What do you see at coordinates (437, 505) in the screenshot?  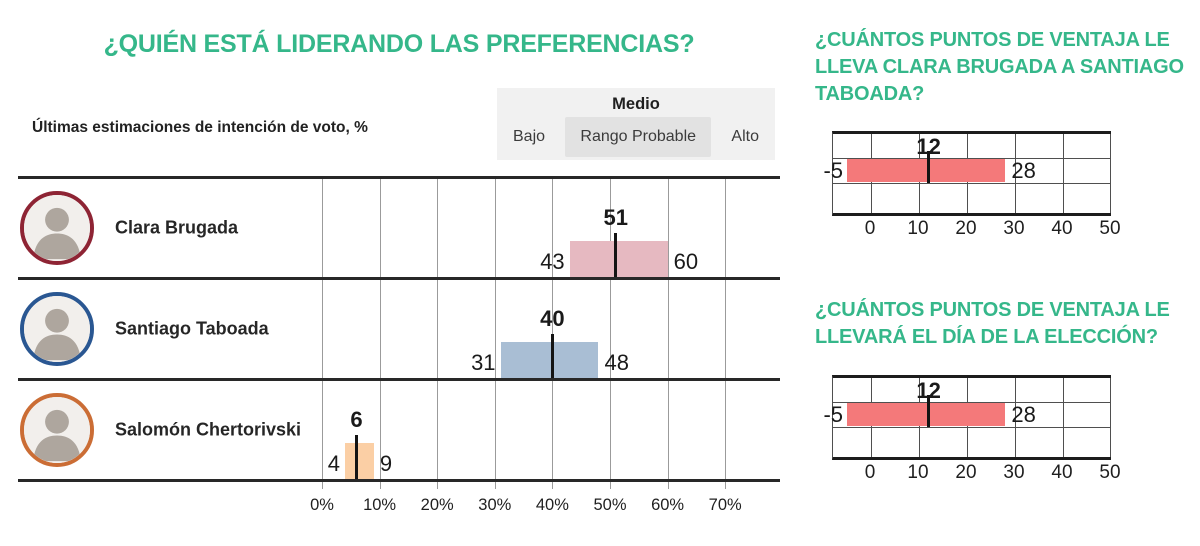 I see `x-axis-tick-label: 20%` at bounding box center [437, 505].